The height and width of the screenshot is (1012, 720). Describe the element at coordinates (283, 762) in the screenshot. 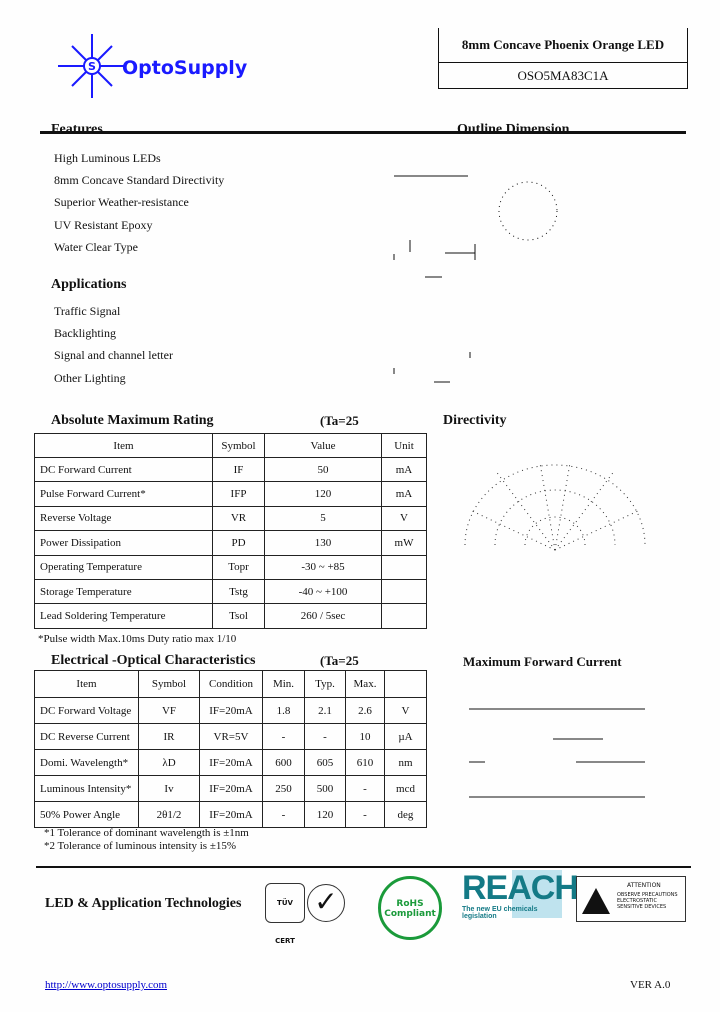

I see `table-cell: 600` at that location.